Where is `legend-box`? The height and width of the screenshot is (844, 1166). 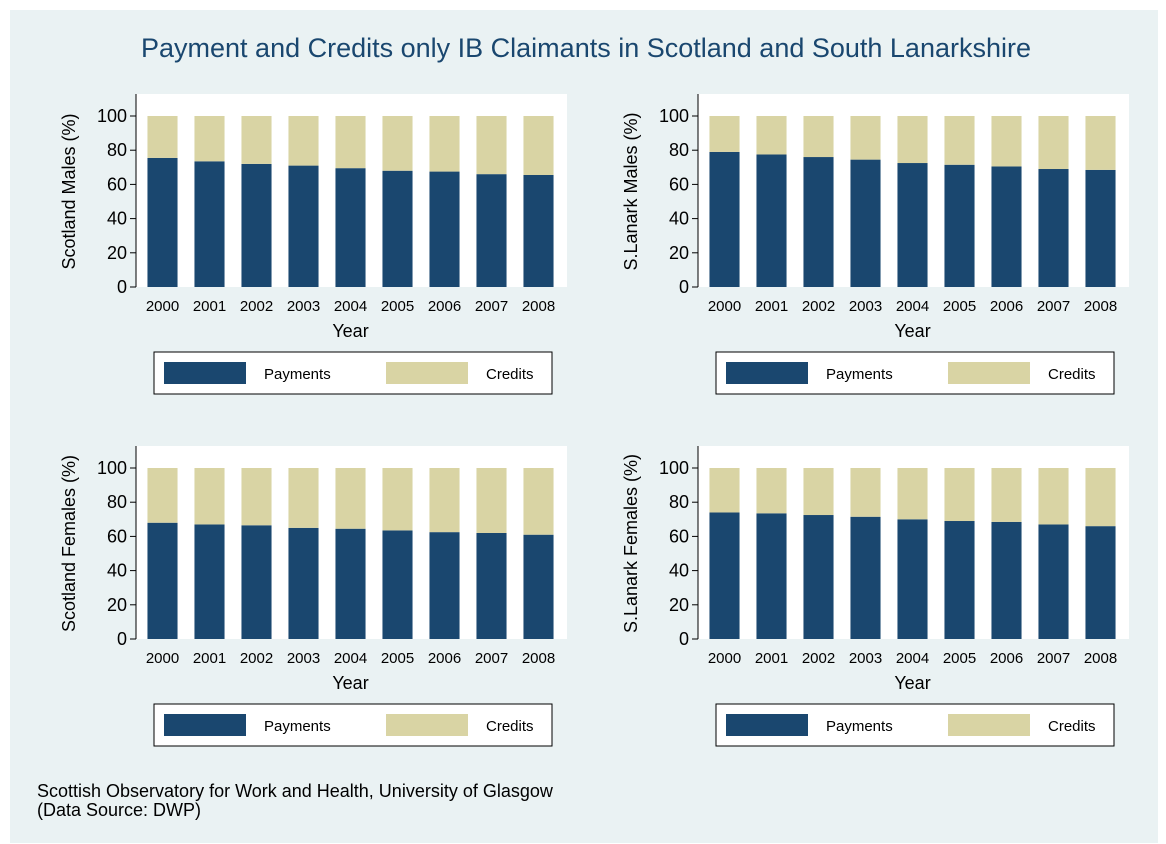
legend-box is located at coordinates (915, 373).